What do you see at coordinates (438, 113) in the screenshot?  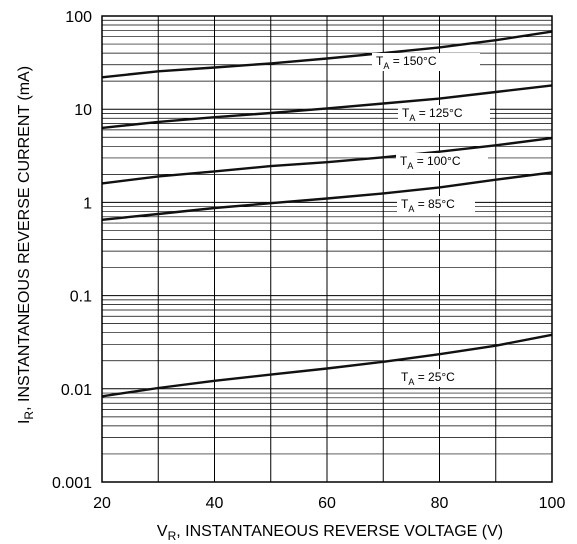 I see `series-label-value: = 125°C` at bounding box center [438, 113].